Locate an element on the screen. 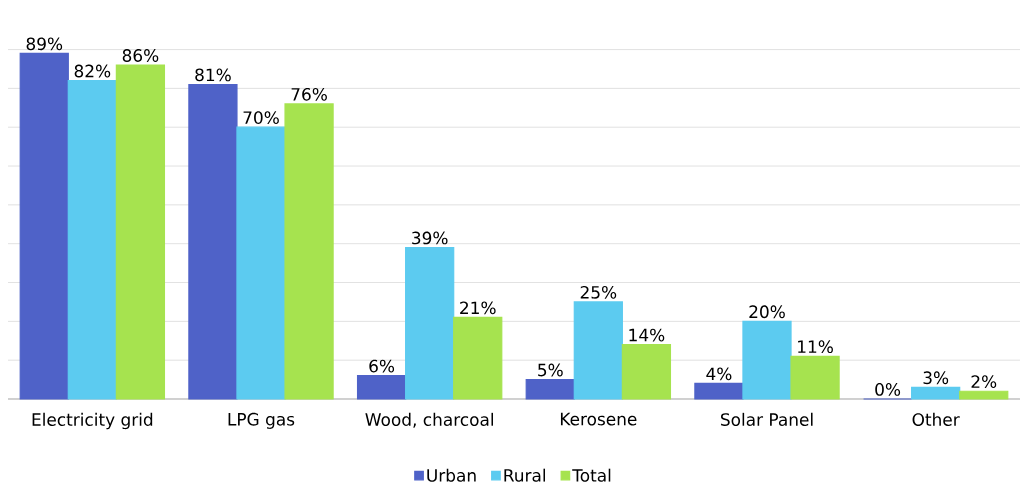  data-label: 70% is located at coordinates (261, 118).